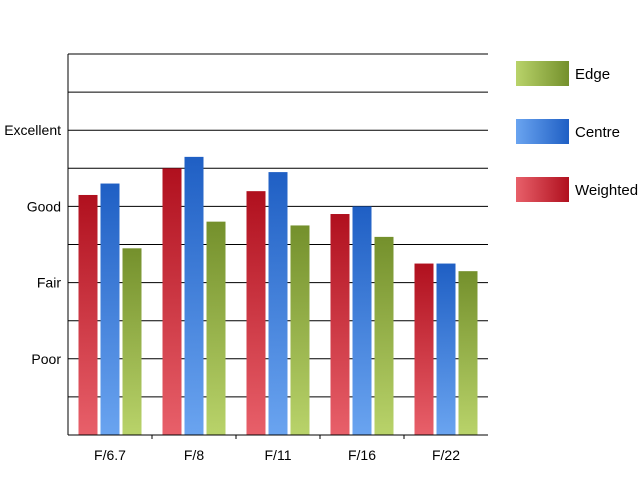  I want to click on x-tick-labels: F/6.7 F/8 F/11 F/16 F/22, so click(277, 455).